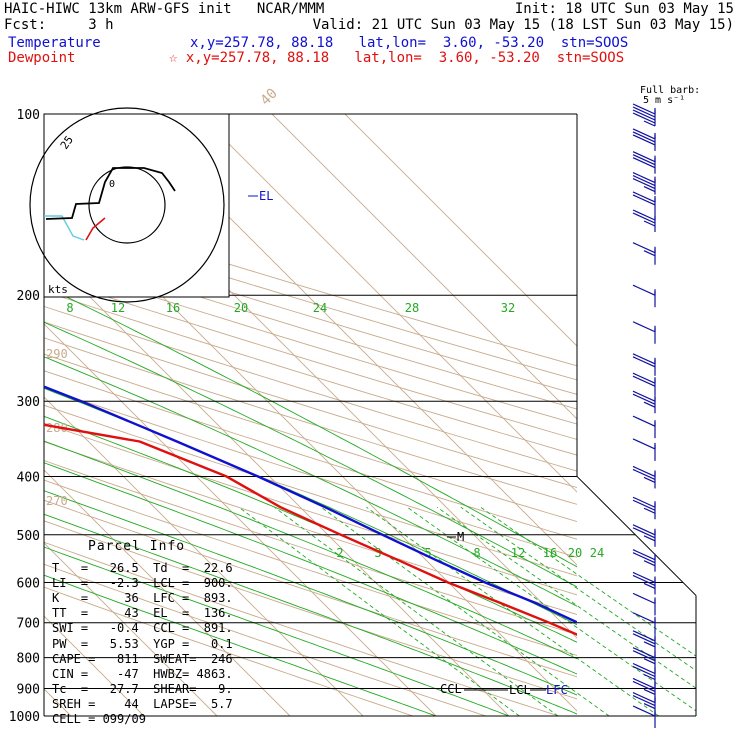 The height and width of the screenshot is (740, 740). What do you see at coordinates (42, 58) in the screenshot?
I see `dewpoint-legend: Dewpoint` at bounding box center [42, 58].